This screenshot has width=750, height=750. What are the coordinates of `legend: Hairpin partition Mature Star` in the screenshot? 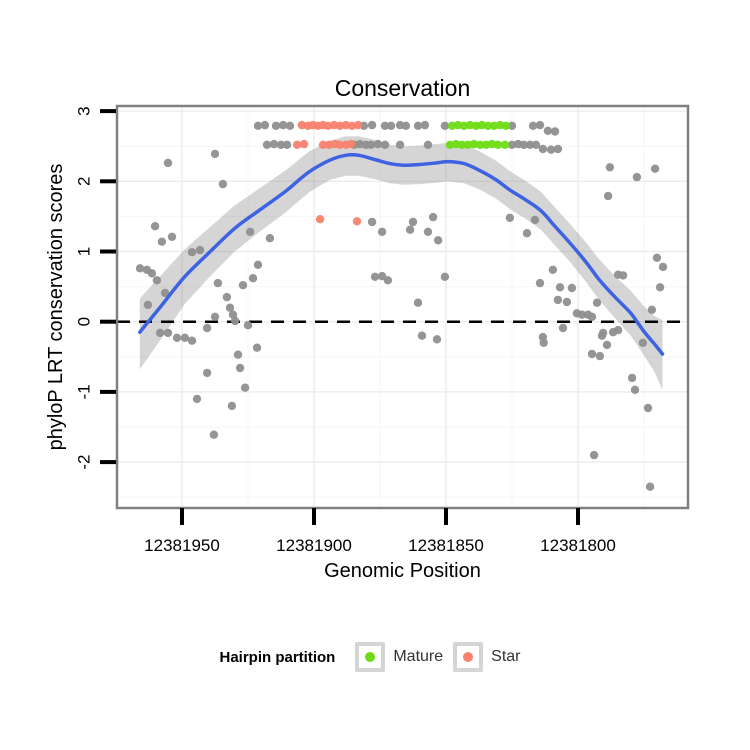 It's located at (375, 657).